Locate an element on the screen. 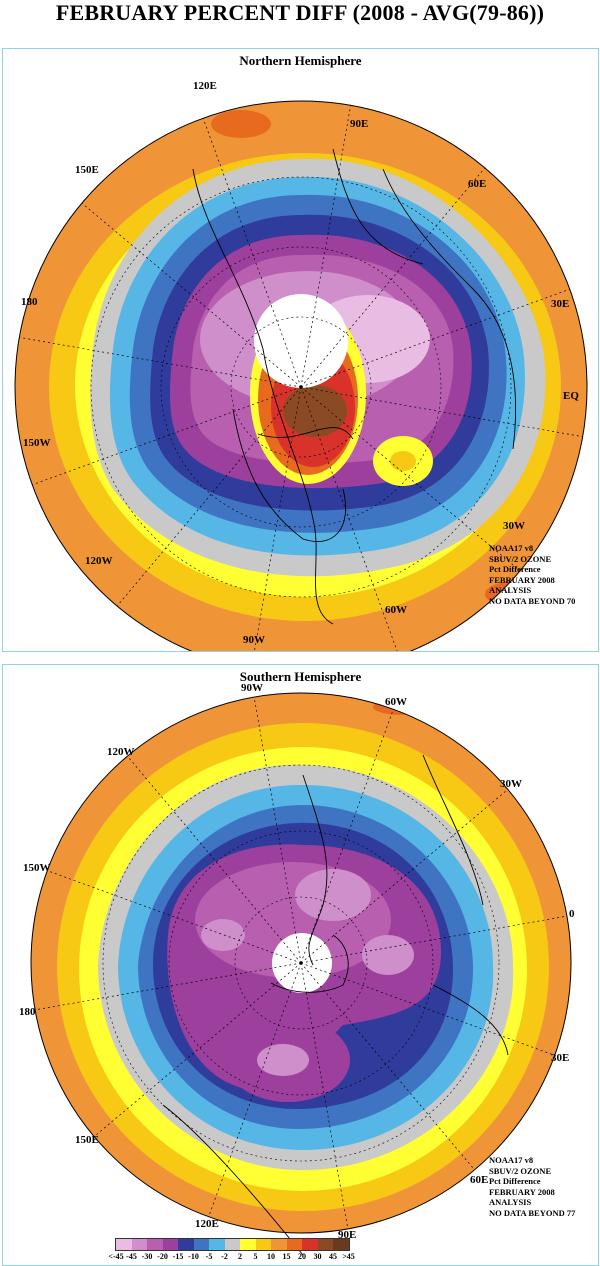 This screenshot has height=1266, width=600. legend-tick-label: -15 is located at coordinates (178, 1256).